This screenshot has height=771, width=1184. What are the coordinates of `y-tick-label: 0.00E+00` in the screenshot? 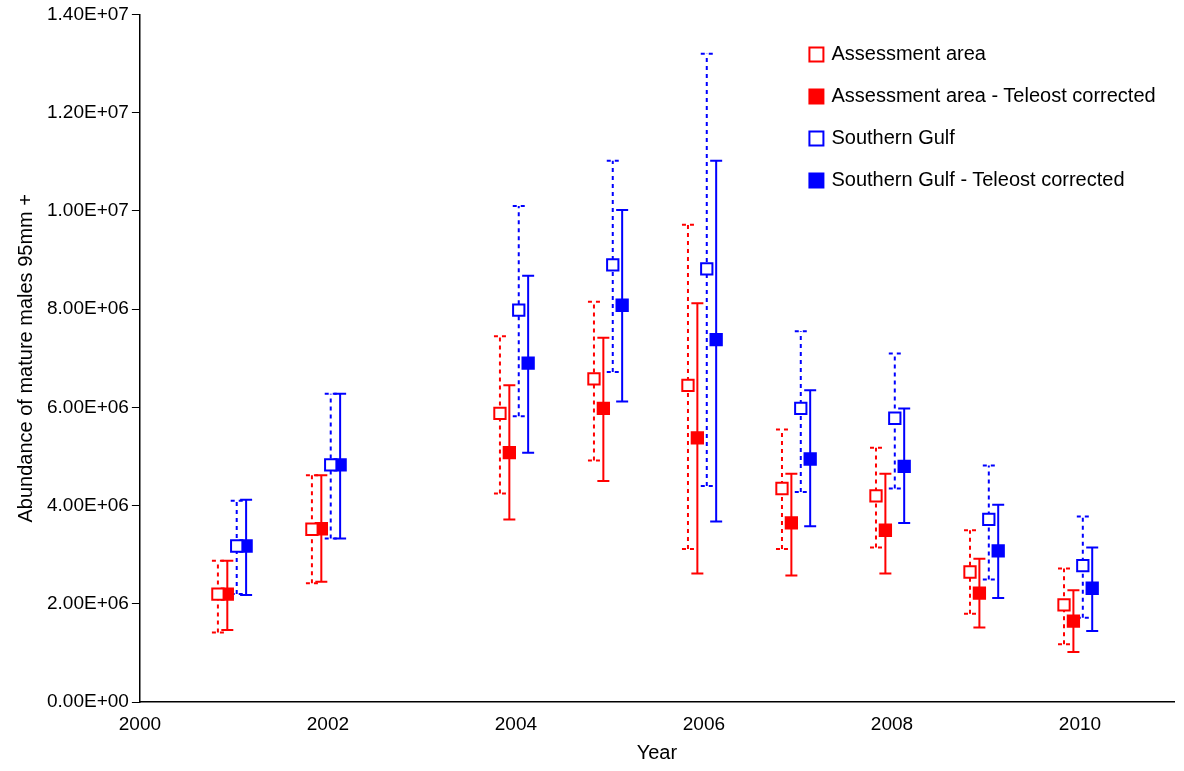 It's located at (87, 701).